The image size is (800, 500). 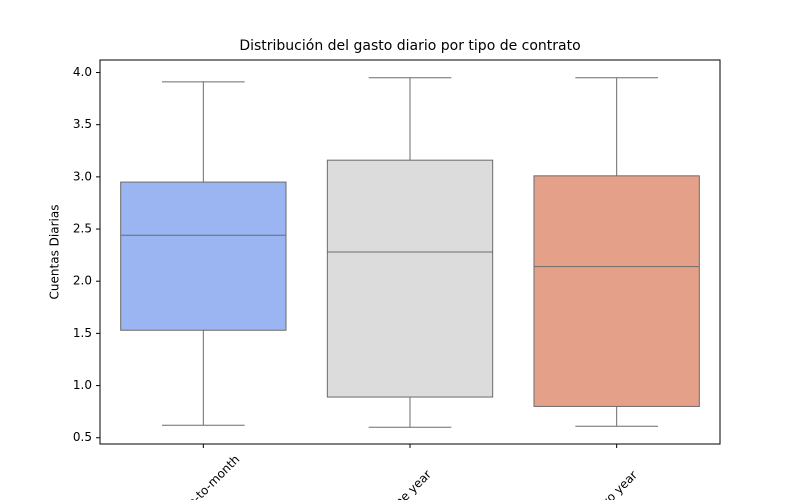 I want to click on y-axis-label: Cuentas Diarias, so click(x=55, y=252).